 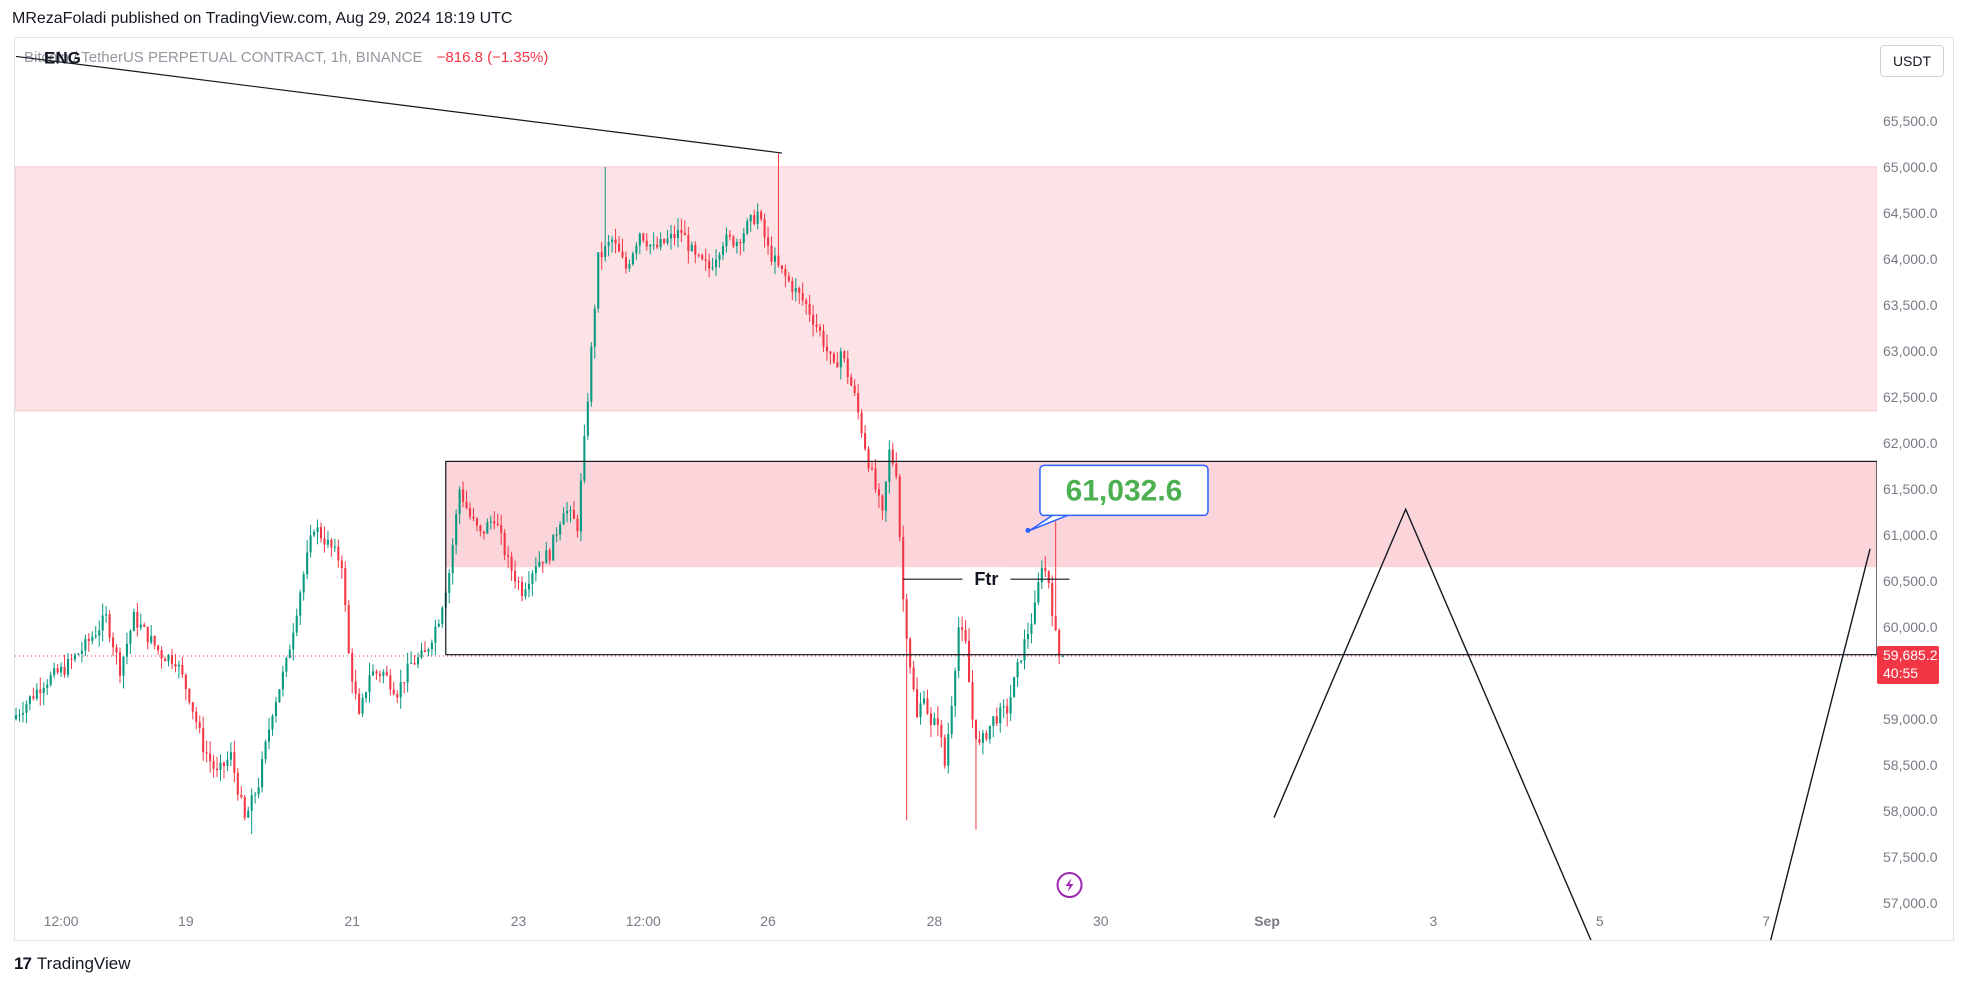 I want to click on currency-button: USDT, so click(x=1912, y=61).